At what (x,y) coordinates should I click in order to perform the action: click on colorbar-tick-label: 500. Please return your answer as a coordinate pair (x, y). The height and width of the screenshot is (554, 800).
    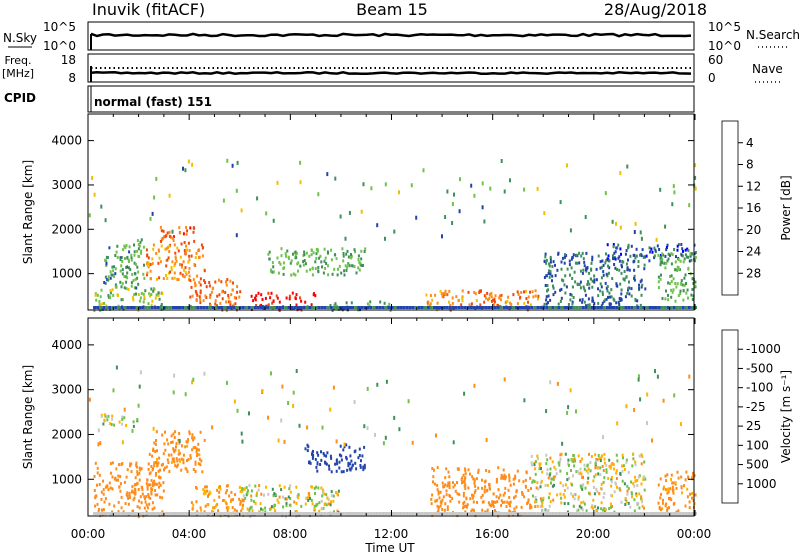
    Looking at the image, I should click on (757, 465).